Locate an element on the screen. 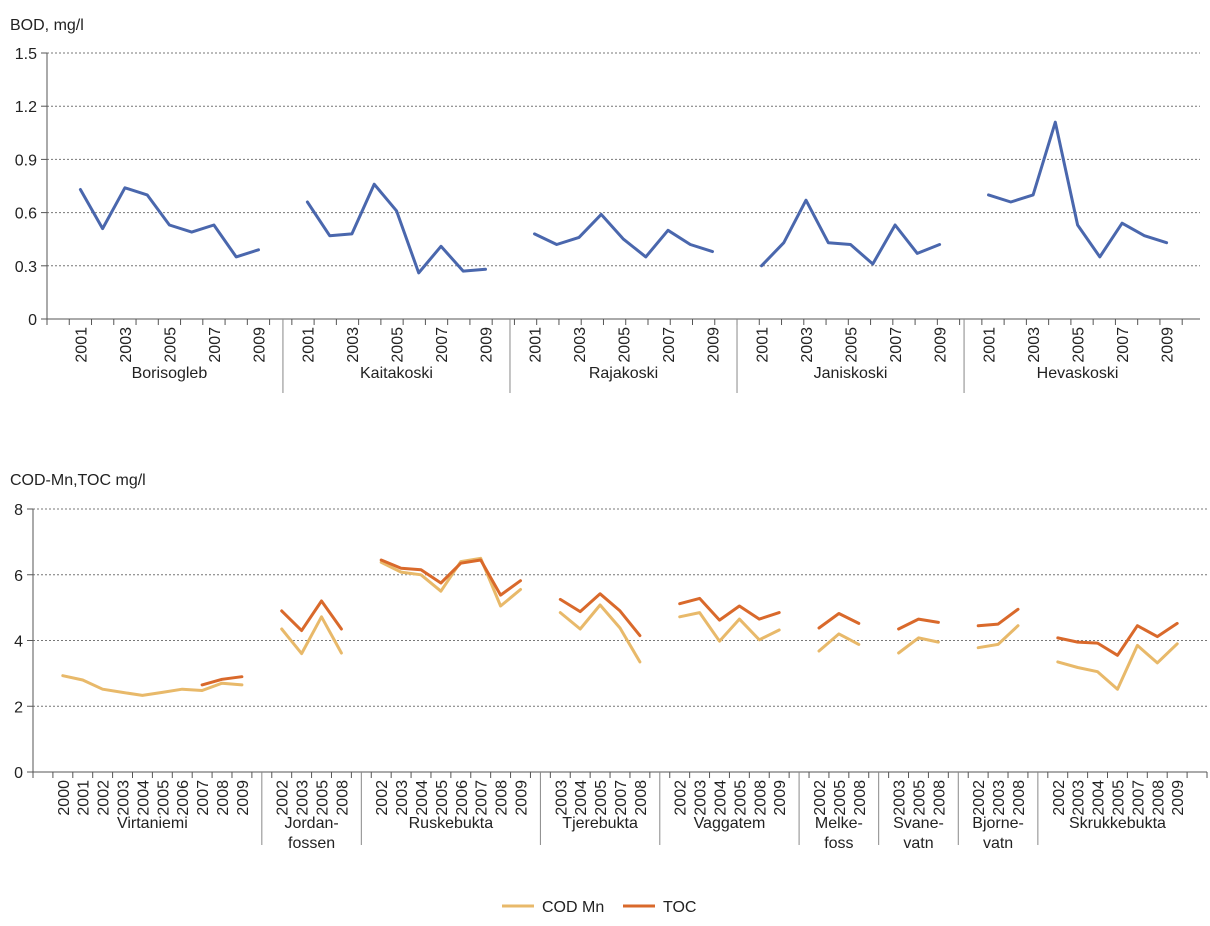 This screenshot has height=926, width=1210. legend-label: TOC is located at coordinates (679, 907).